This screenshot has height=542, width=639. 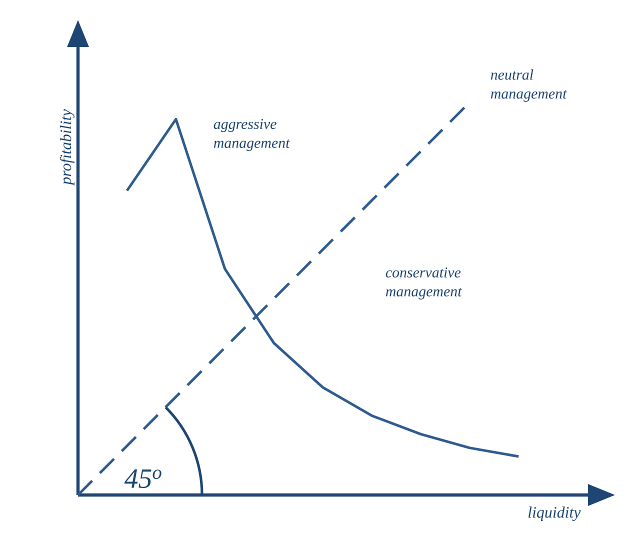 What do you see at coordinates (554, 513) in the screenshot?
I see `x-axis-title: liquidity` at bounding box center [554, 513].